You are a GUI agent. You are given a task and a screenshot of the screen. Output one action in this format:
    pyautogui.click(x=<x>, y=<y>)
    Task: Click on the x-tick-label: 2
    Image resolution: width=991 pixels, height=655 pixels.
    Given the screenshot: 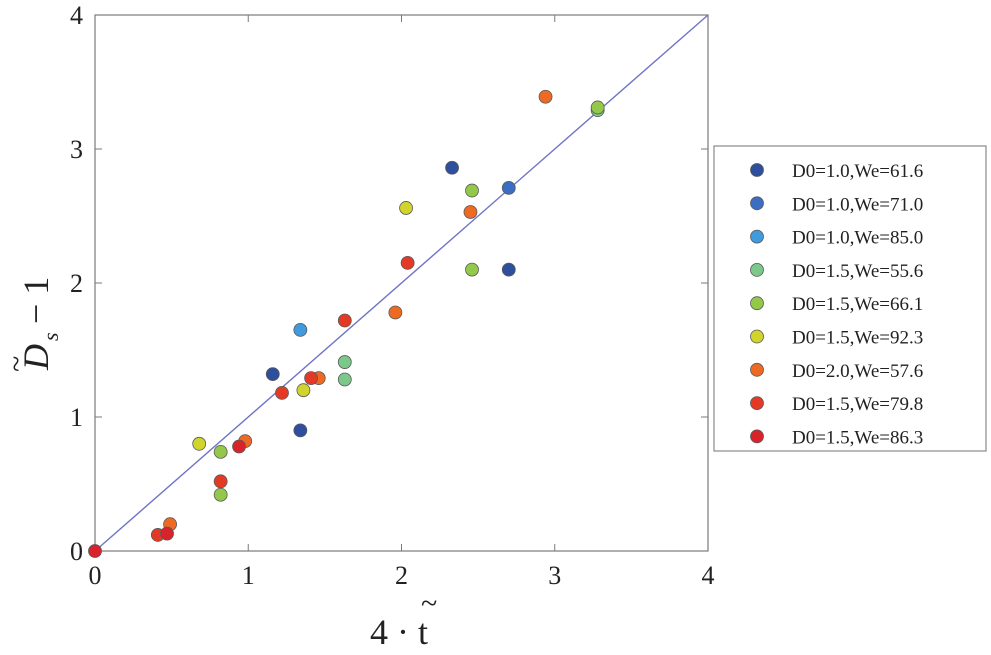 What is the action you would take?
    pyautogui.click(x=401, y=575)
    